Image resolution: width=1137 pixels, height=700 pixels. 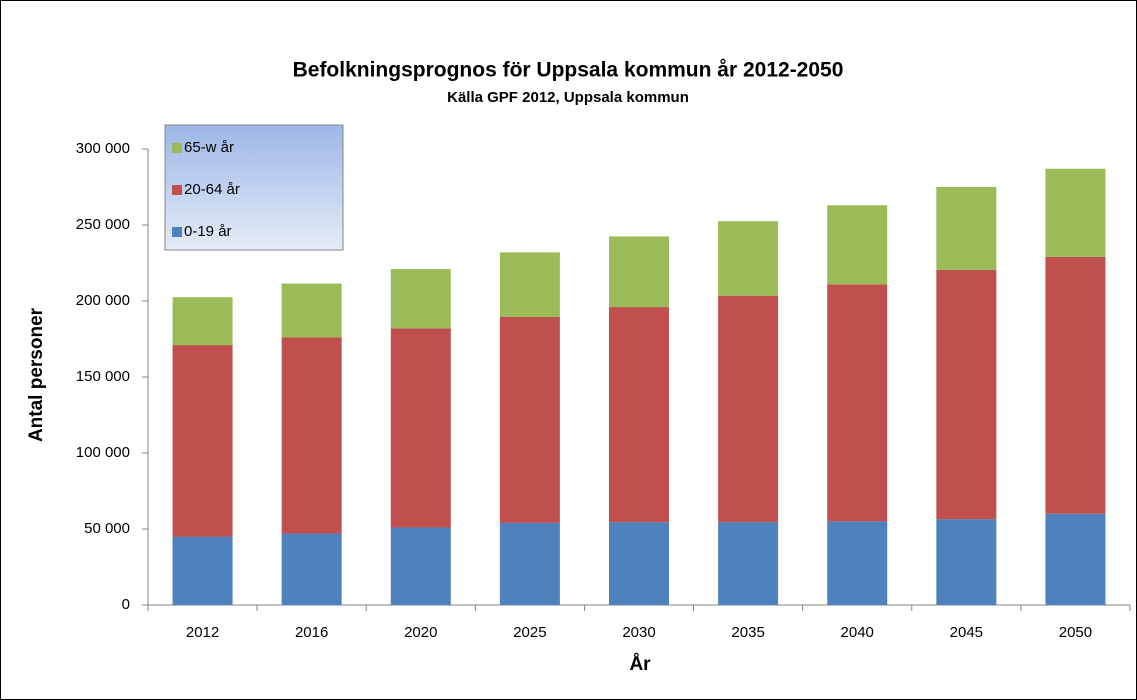 What do you see at coordinates (747, 632) in the screenshot?
I see `x-tick-label: 2035` at bounding box center [747, 632].